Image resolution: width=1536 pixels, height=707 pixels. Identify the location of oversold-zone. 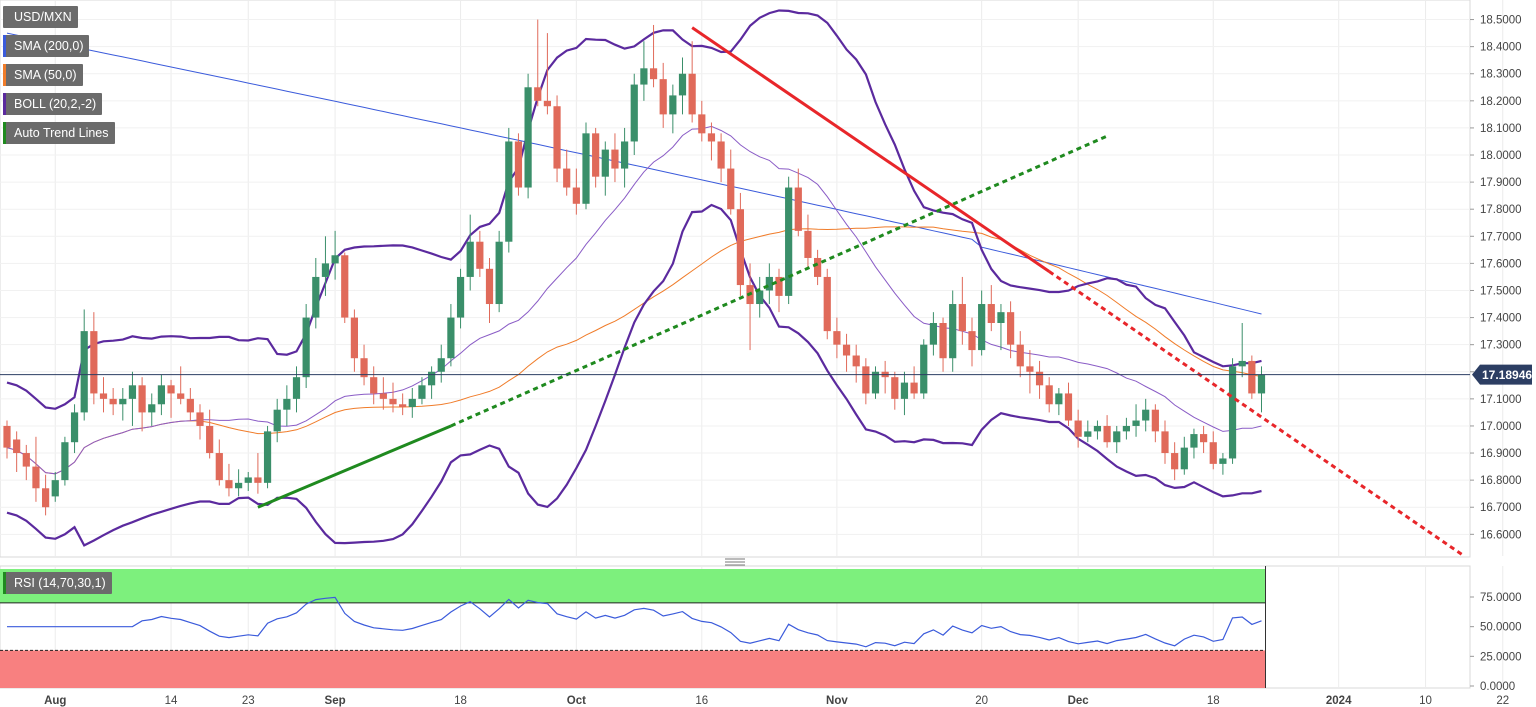
(633, 669).